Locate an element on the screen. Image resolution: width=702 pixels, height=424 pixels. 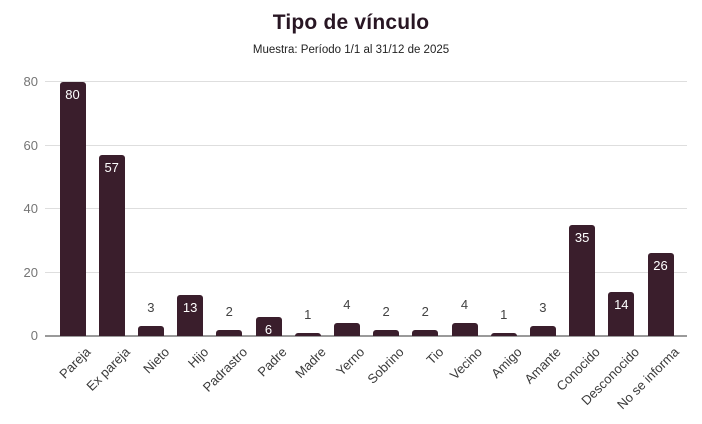
bar-value-label: 14 is located at coordinates (621, 304).